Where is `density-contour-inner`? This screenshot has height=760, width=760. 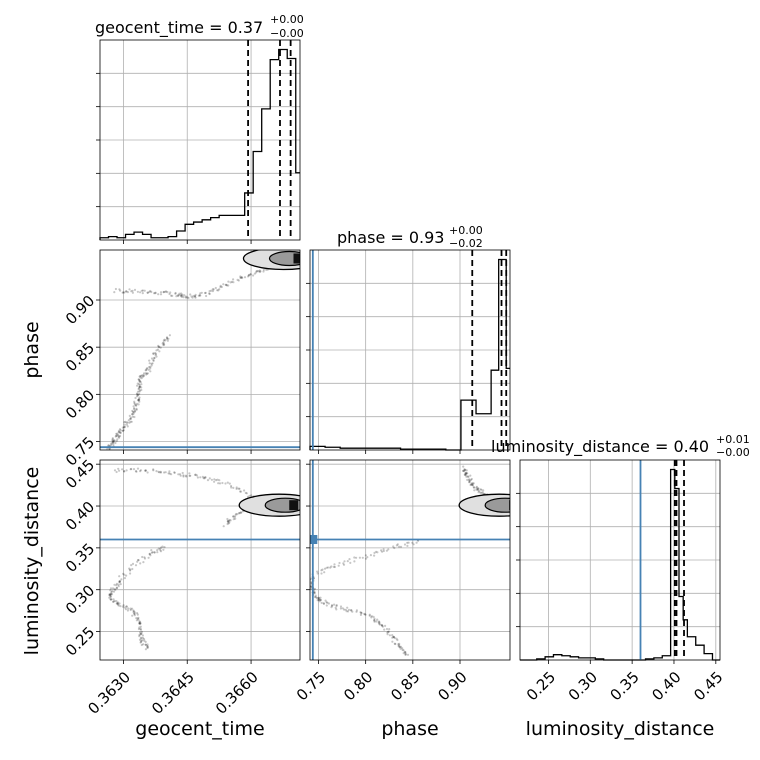 density-contour-inner is located at coordinates (282, 505).